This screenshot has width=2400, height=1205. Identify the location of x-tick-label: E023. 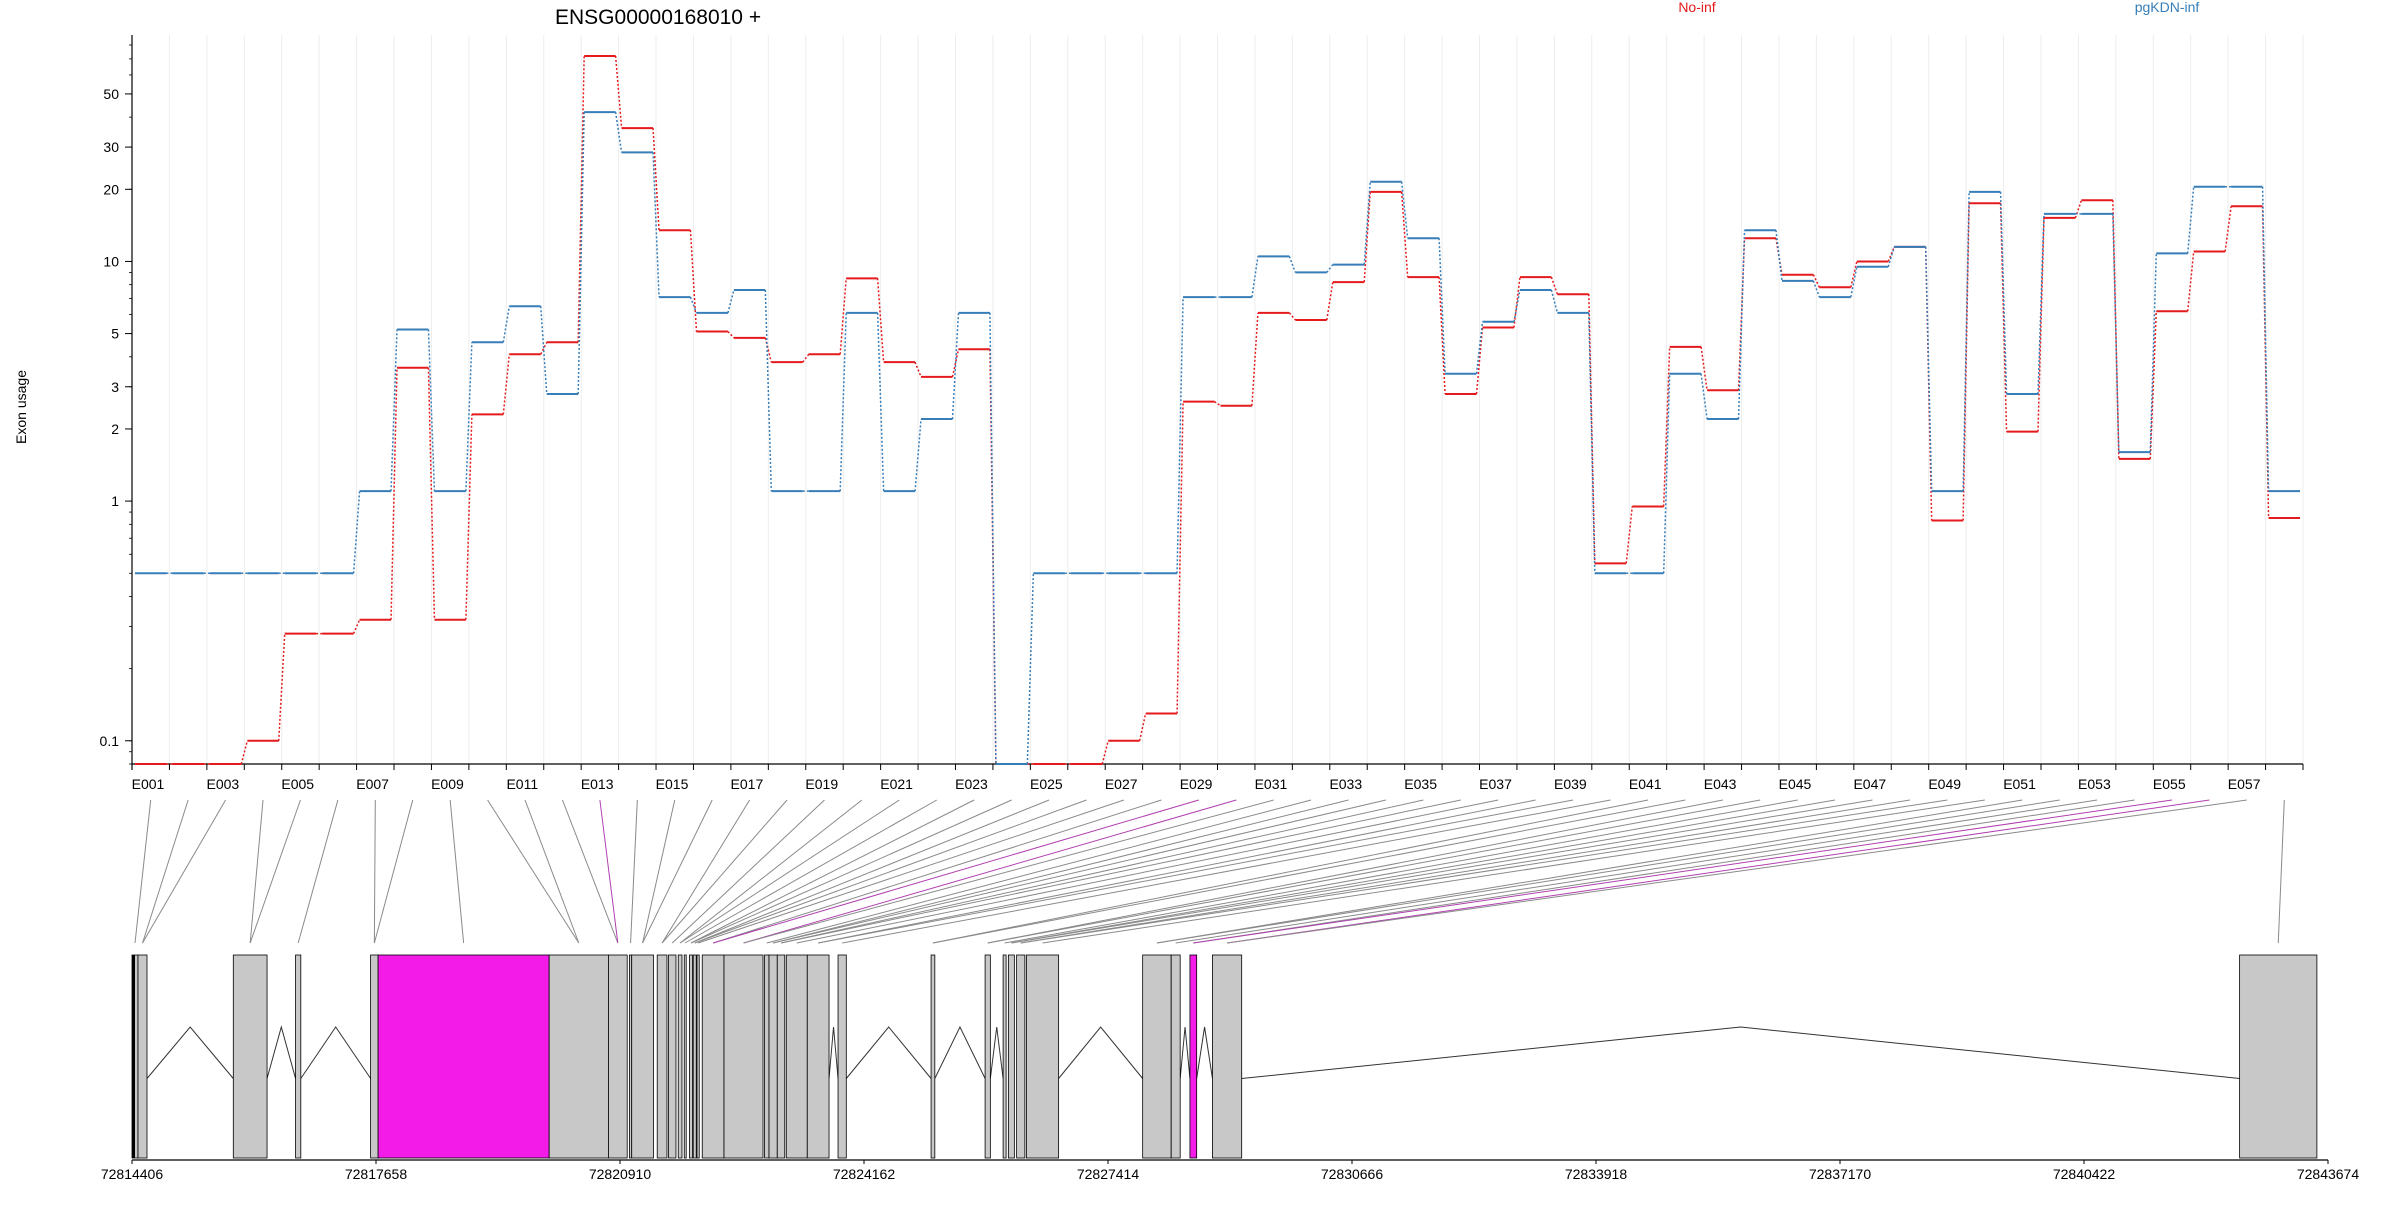
(971, 784).